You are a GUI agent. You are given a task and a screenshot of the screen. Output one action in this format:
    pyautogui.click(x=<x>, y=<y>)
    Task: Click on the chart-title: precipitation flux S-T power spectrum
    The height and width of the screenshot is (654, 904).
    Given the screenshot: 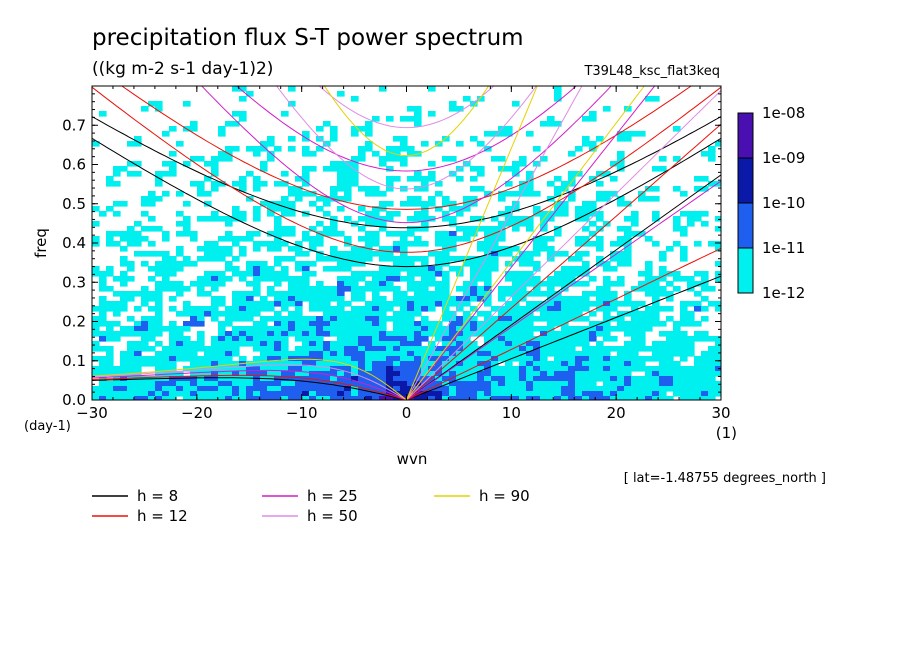 What is the action you would take?
    pyautogui.click(x=308, y=38)
    